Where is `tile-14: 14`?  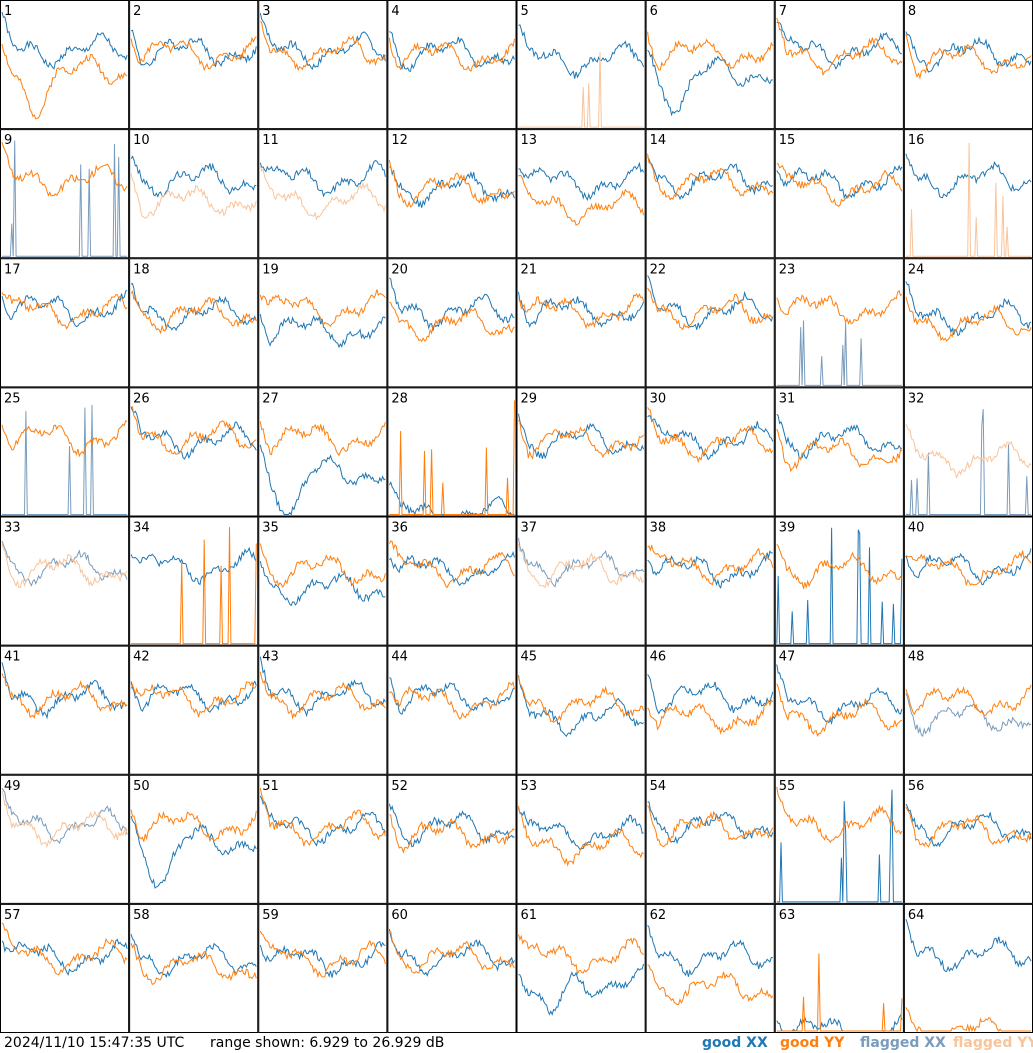
tile-14: 14 is located at coordinates (710, 194).